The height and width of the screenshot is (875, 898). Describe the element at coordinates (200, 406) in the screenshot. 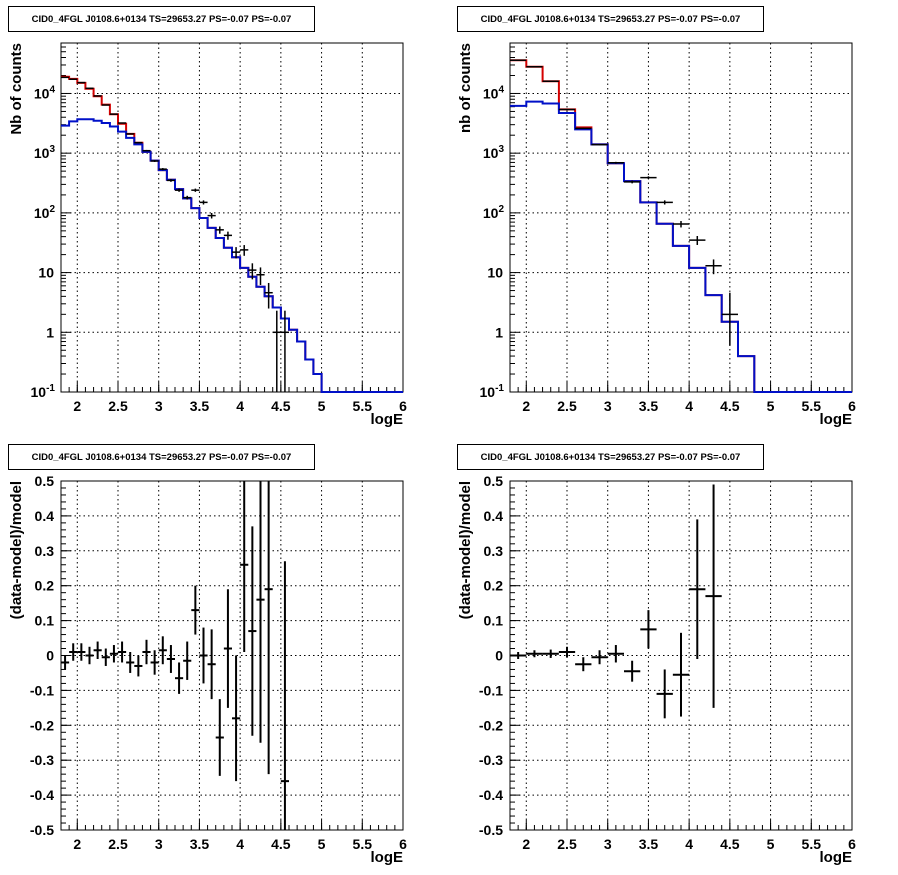

I see `x-tick-label: 3.5` at that location.